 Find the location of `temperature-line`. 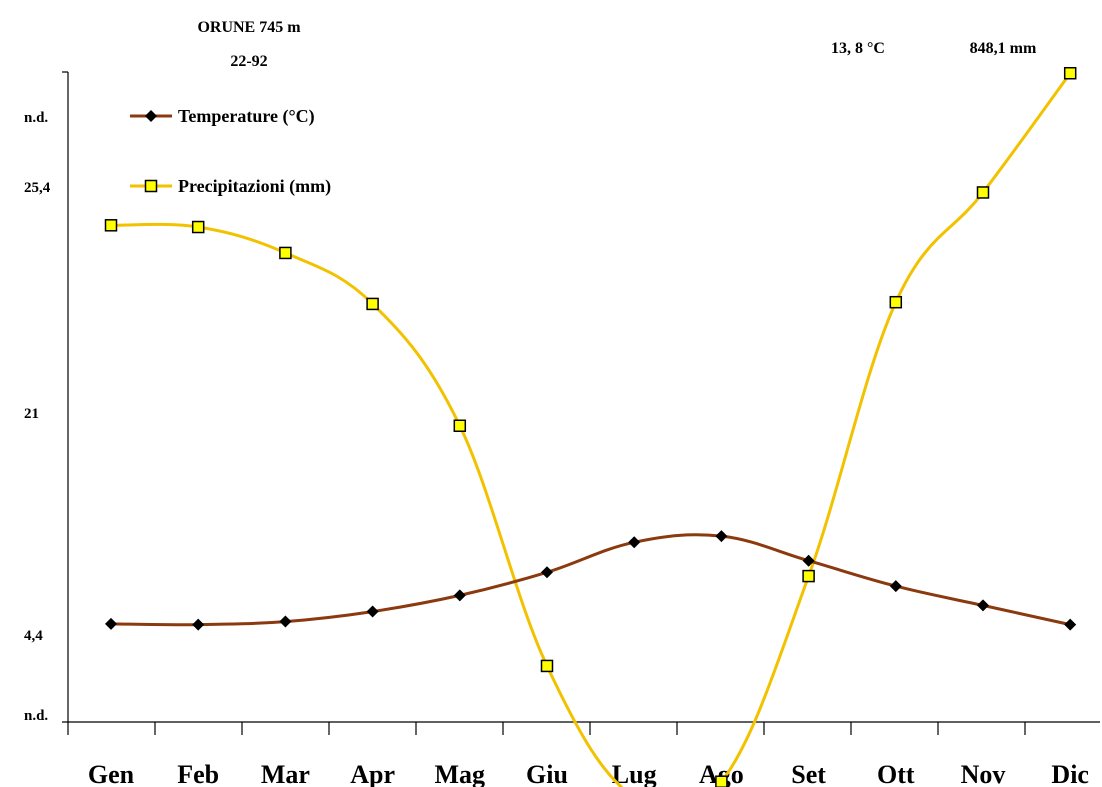

temperature-line is located at coordinates (590, 580).